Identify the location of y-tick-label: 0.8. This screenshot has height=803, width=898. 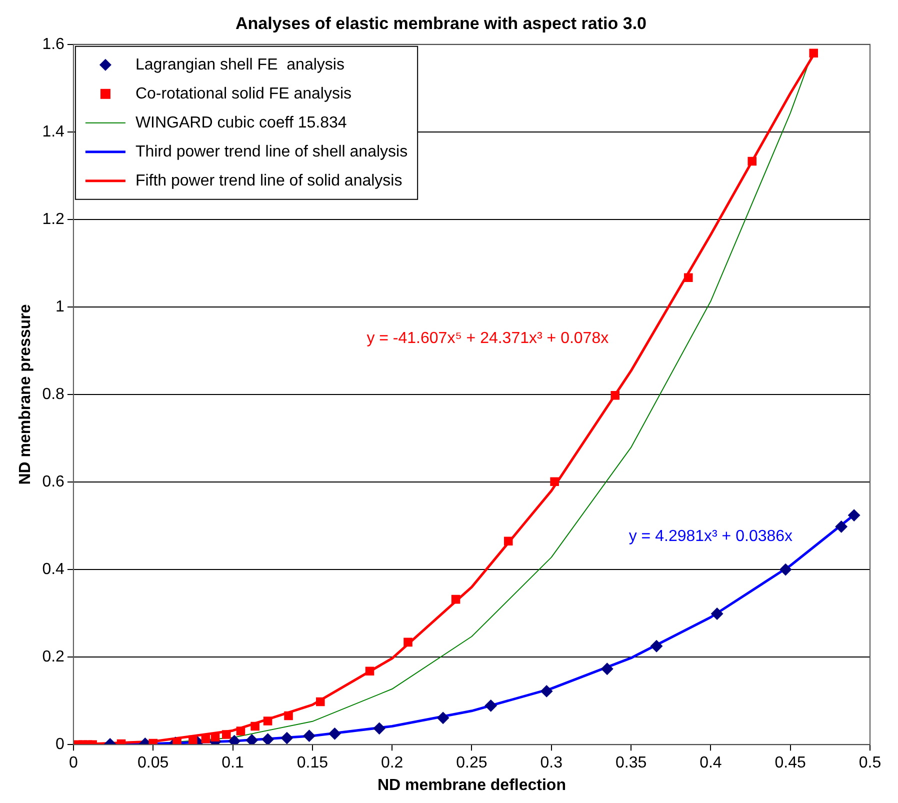
(53, 394).